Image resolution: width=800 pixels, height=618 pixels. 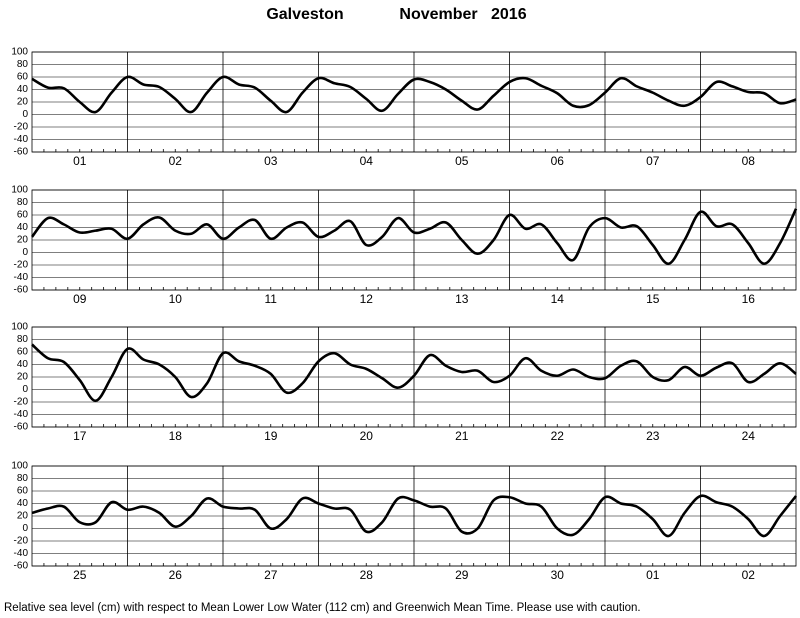 What do you see at coordinates (271, 575) in the screenshot?
I see `day-label: 27` at bounding box center [271, 575].